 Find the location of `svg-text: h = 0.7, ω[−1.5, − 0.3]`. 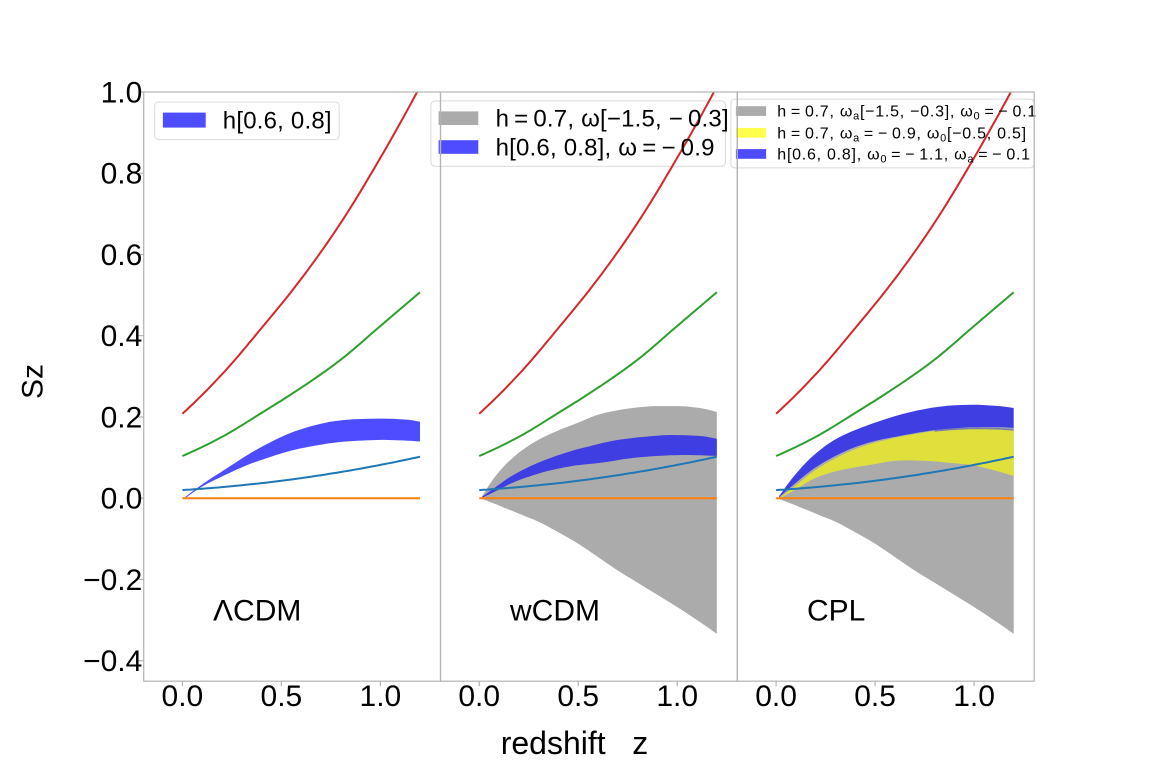

svg-text: h = 0.7, ω[−1.5, − 0.3] is located at coordinates (612, 119).